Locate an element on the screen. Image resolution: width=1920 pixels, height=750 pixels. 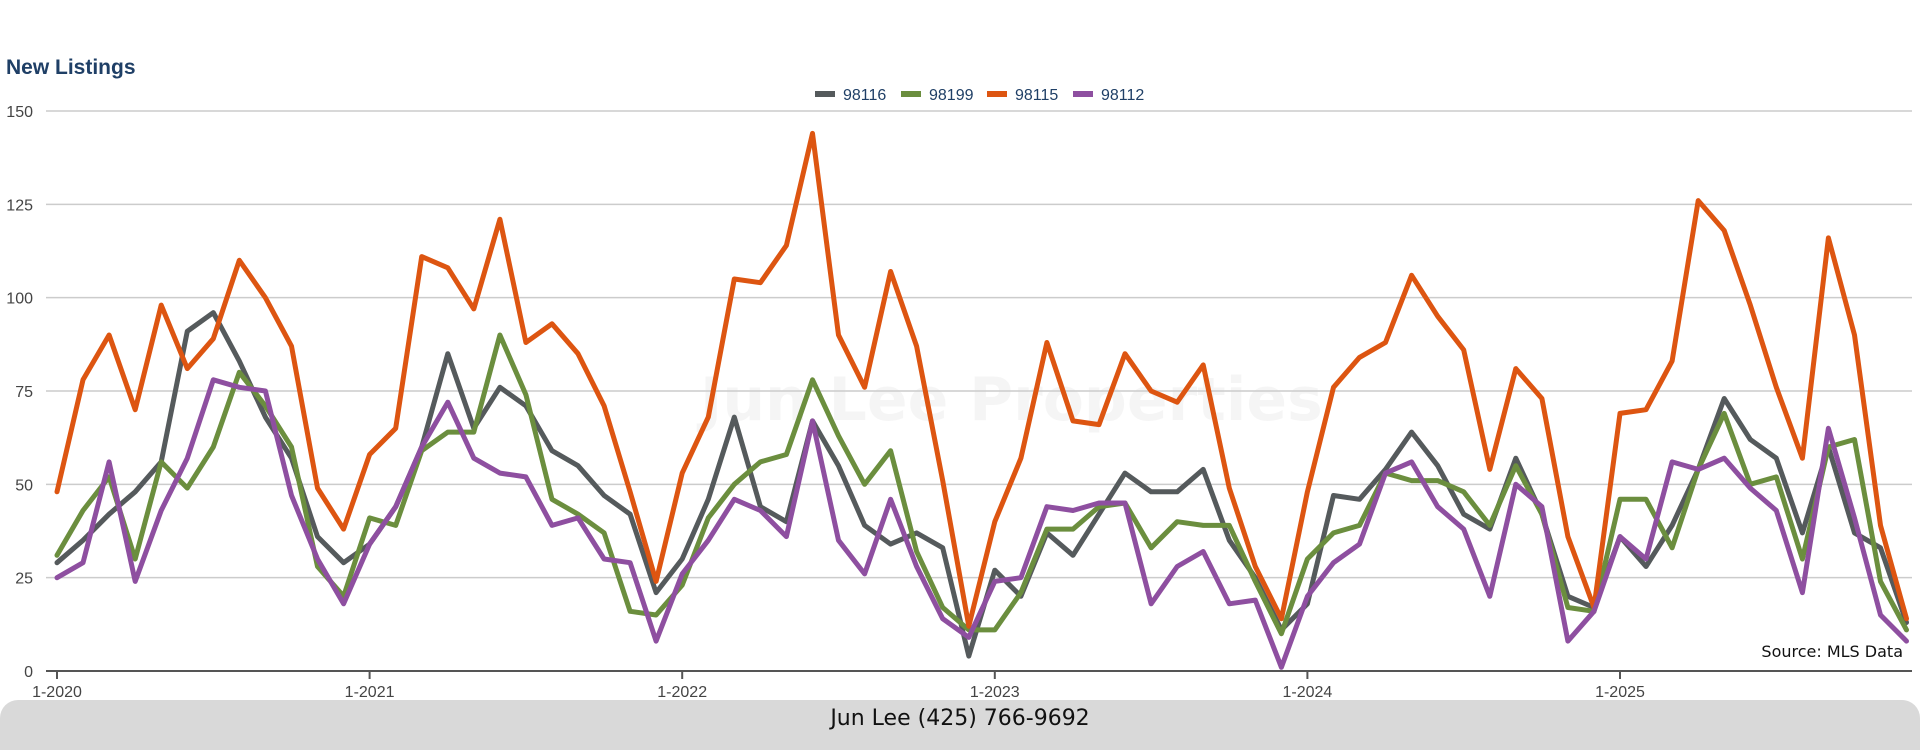
x-axis: 1-2020 1-2021 1-2022 1-2023 1-2024 1-2025 is located at coordinates (972, 685).